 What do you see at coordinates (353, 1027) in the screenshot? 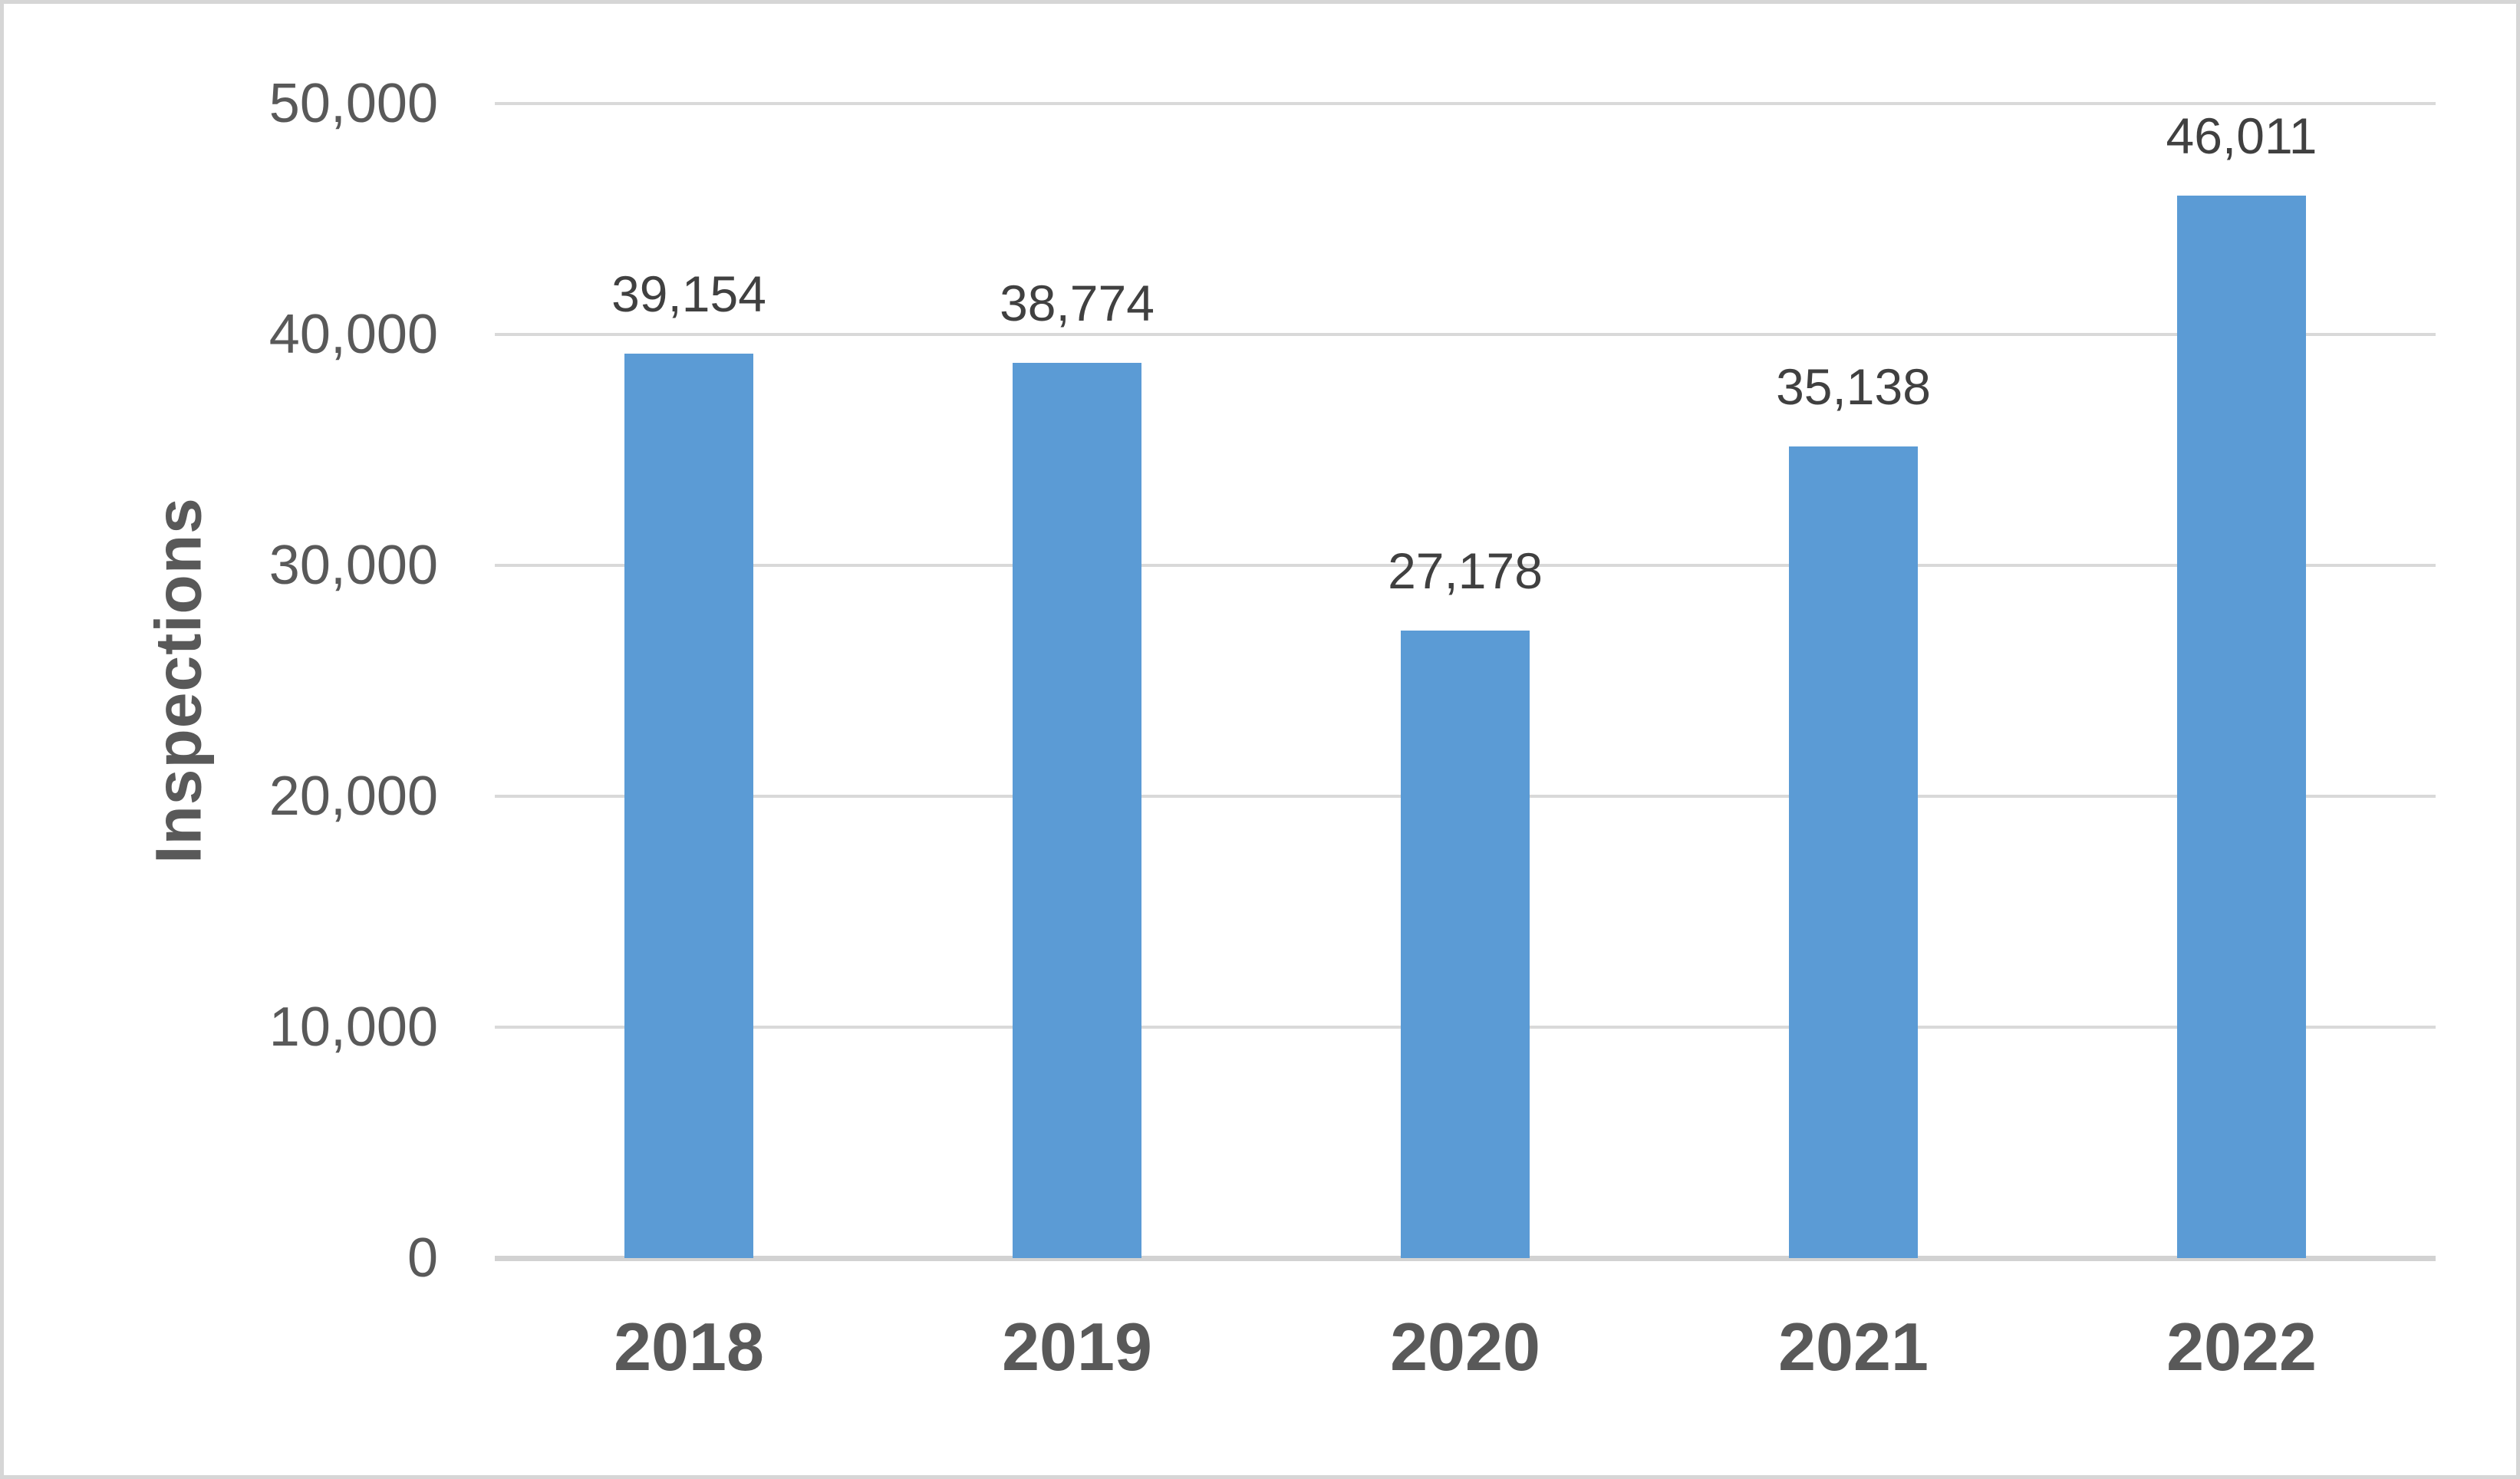
I see `y-tick-label: 10,000` at bounding box center [353, 1027].